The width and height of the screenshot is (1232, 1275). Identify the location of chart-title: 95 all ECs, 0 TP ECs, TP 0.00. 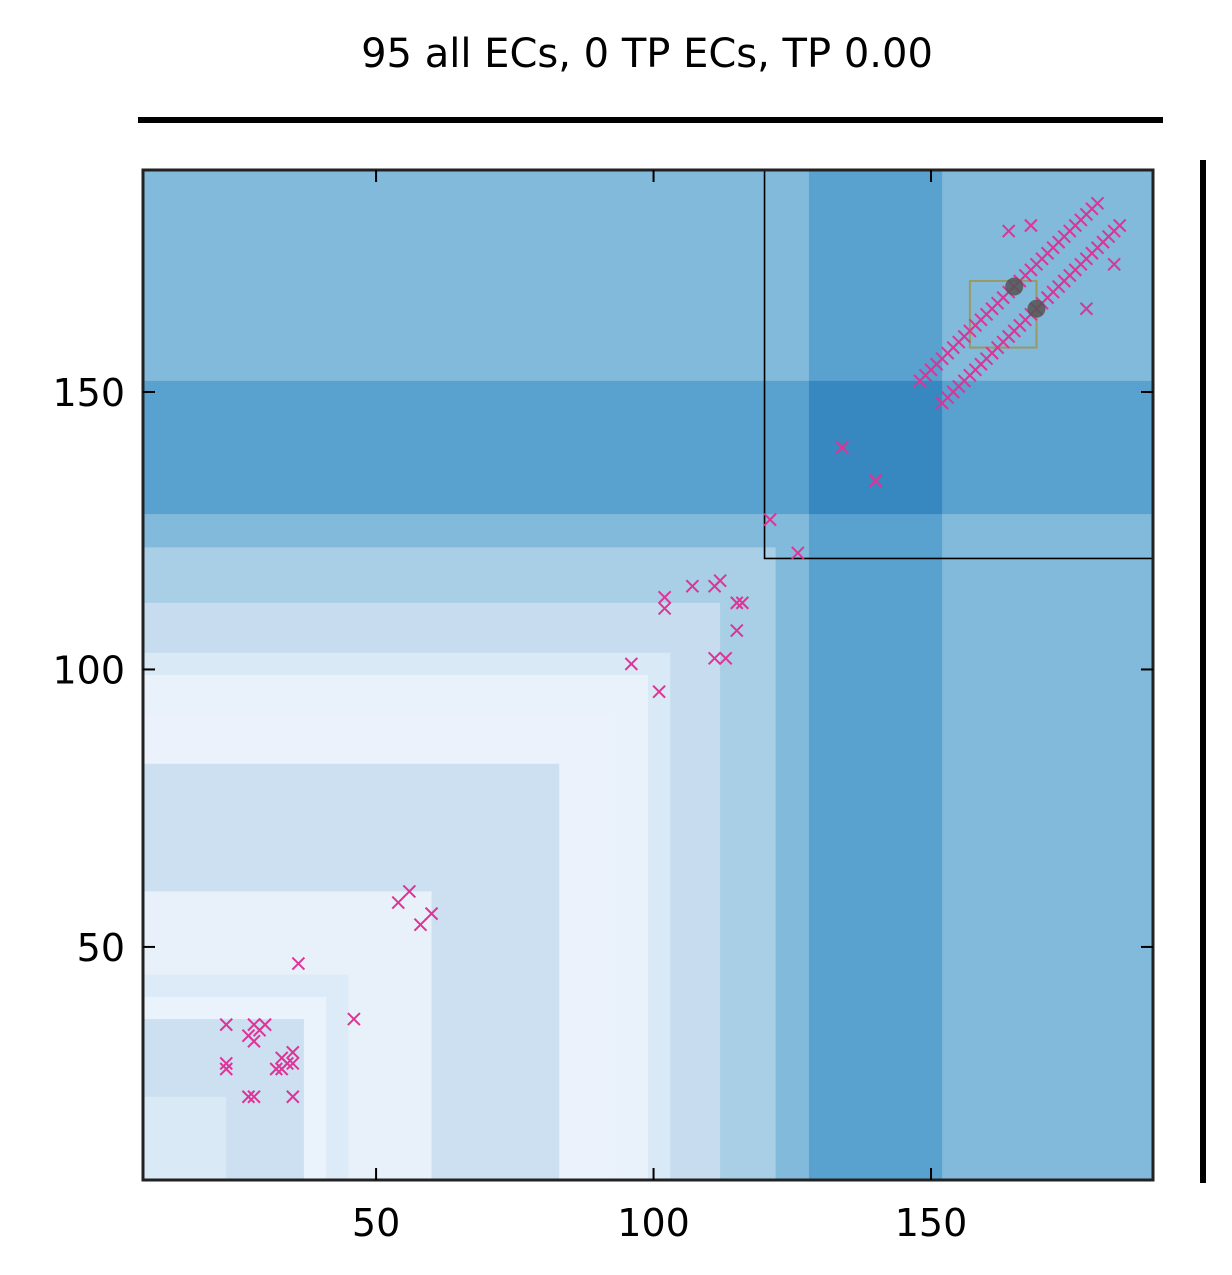
(647, 54).